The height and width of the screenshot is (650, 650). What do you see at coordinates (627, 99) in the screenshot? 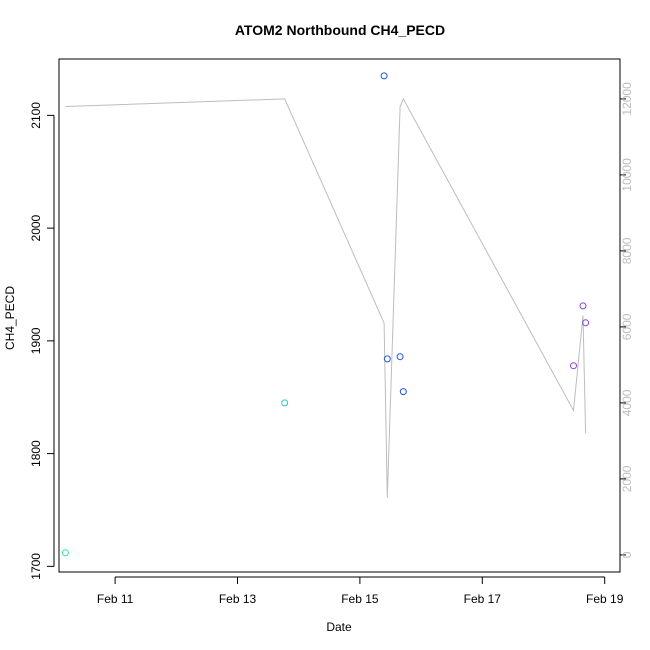
I see `right-y-tick-label: 12000` at bounding box center [627, 99].